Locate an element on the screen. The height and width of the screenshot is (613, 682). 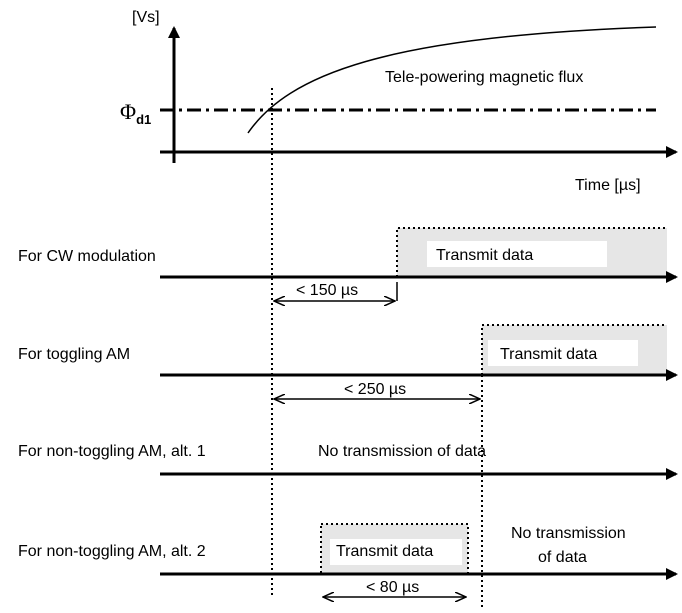
no-transmission-label: No transmission of data is located at coordinates (402, 451).